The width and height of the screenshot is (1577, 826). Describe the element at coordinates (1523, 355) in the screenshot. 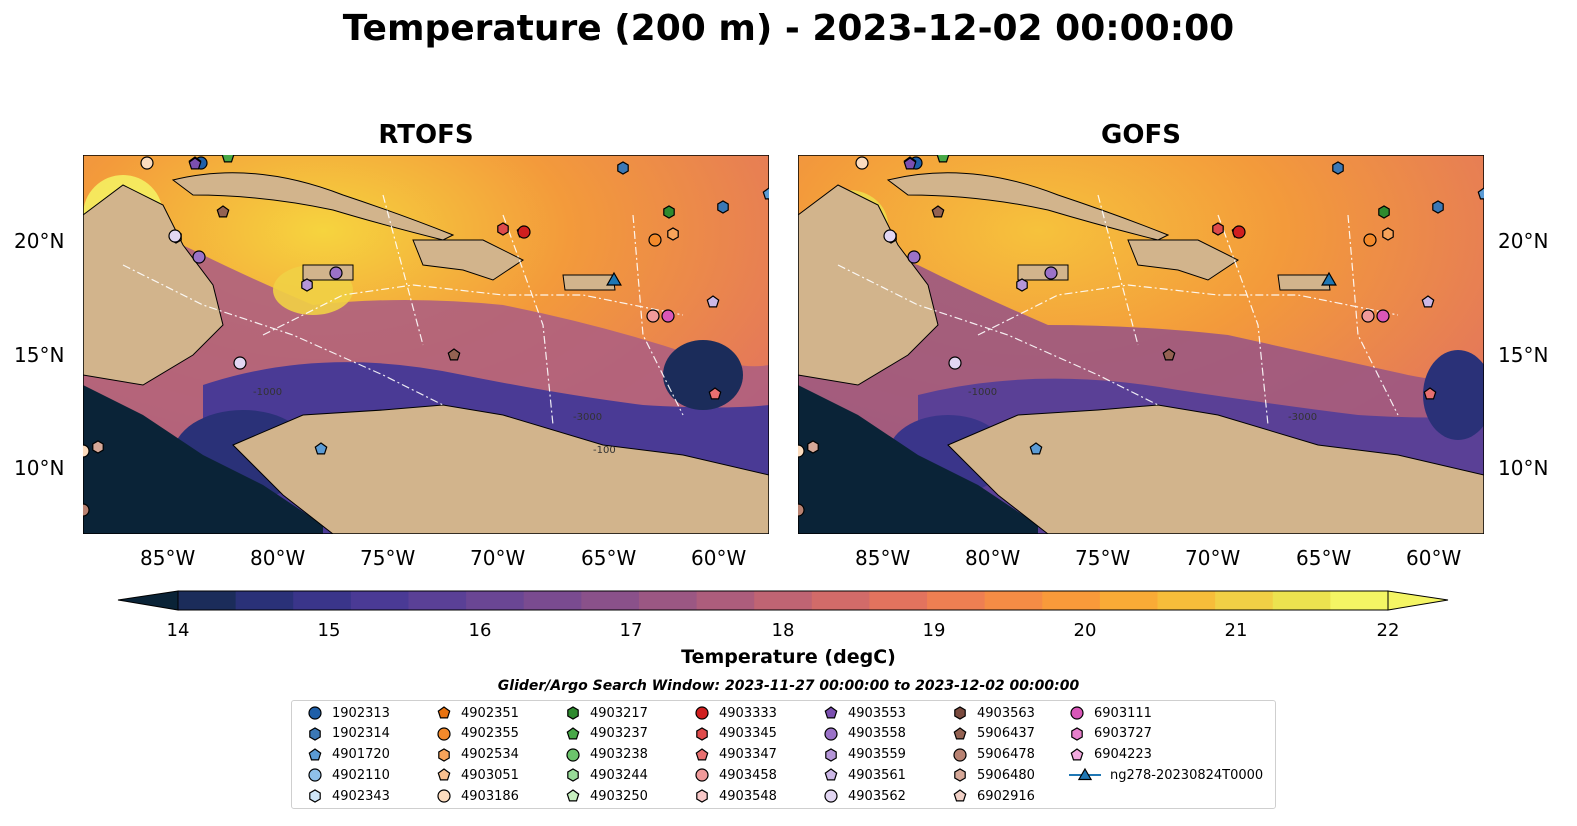

I see `lat-tick-right: 15°N` at that location.